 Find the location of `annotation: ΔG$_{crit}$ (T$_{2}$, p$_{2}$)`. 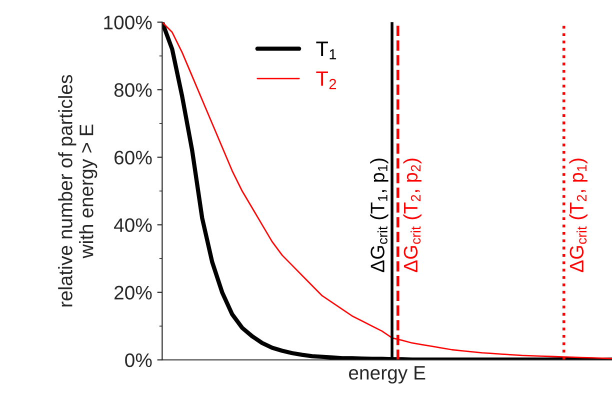

annotation: ΔG$_{crit}$ (T$_{2}$, p$_{2}$) is located at coordinates (412, 215).